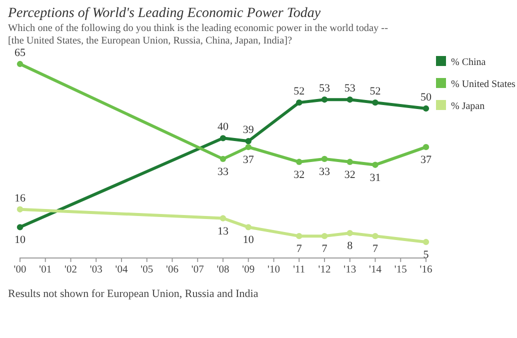 The height and width of the screenshot is (338, 517). I want to click on data-label: 16, so click(20, 198).